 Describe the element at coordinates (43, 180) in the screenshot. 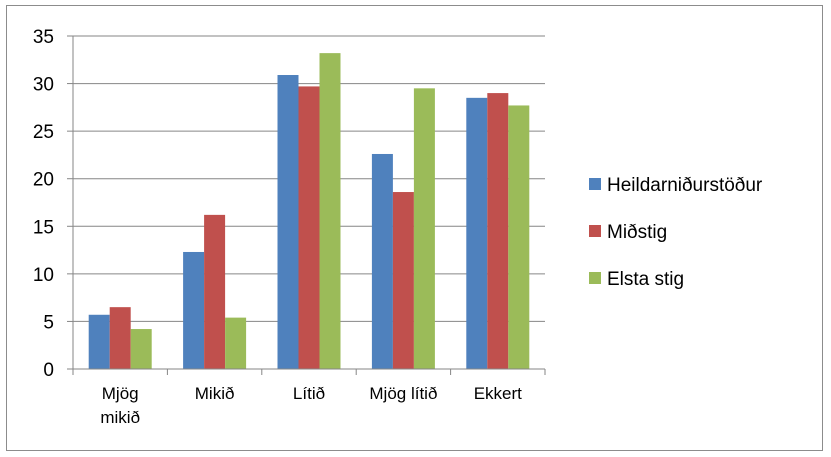

I see `y-tick-label: 20` at that location.